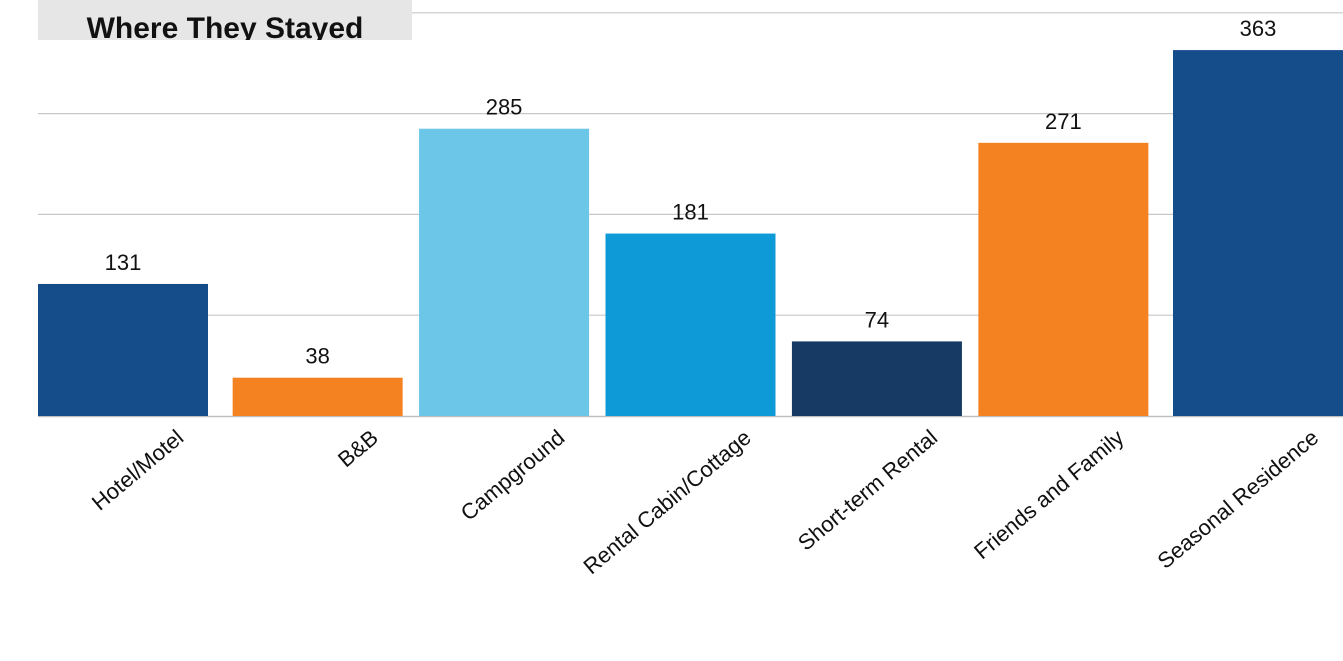  What do you see at coordinates (690, 212) in the screenshot?
I see `data-label: 181` at bounding box center [690, 212].